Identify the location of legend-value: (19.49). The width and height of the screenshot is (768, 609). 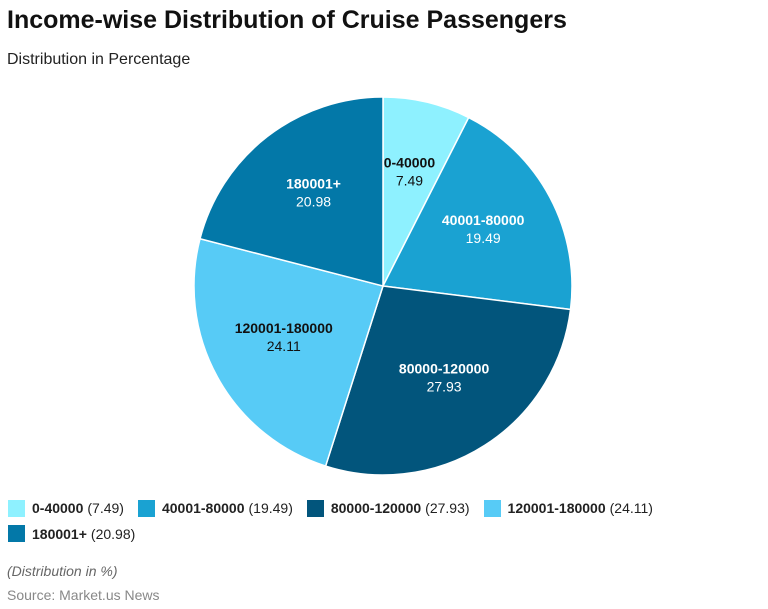
(270, 508).